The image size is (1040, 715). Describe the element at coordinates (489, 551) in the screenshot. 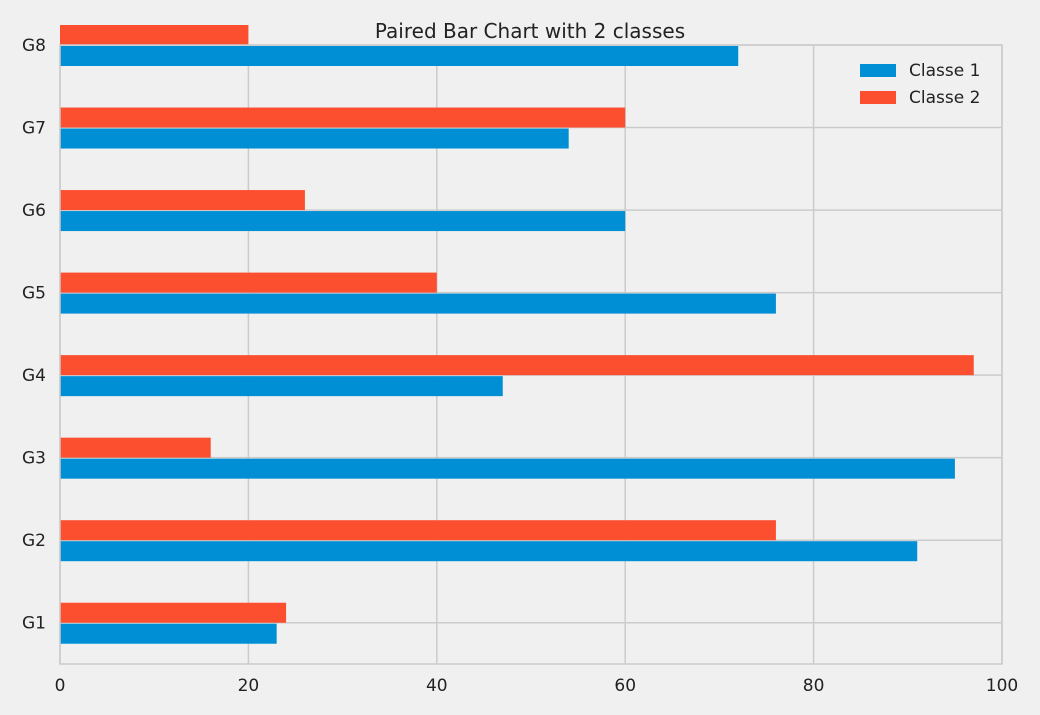

I see `bar-classe-1-g2` at that location.